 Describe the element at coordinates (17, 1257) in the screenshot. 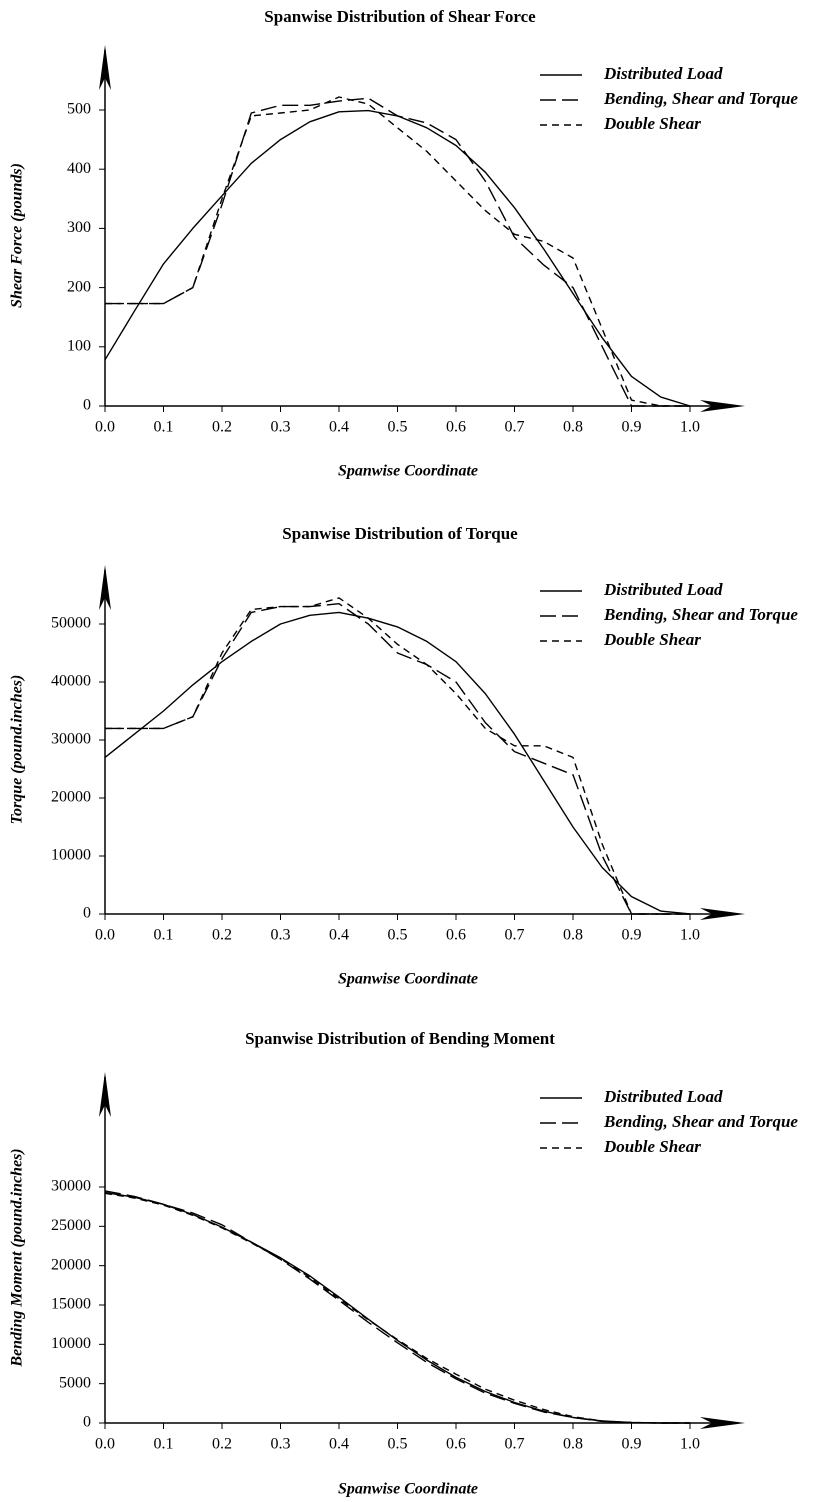

I see `y-axis-label: Bending Moment (pound.inches)` at that location.